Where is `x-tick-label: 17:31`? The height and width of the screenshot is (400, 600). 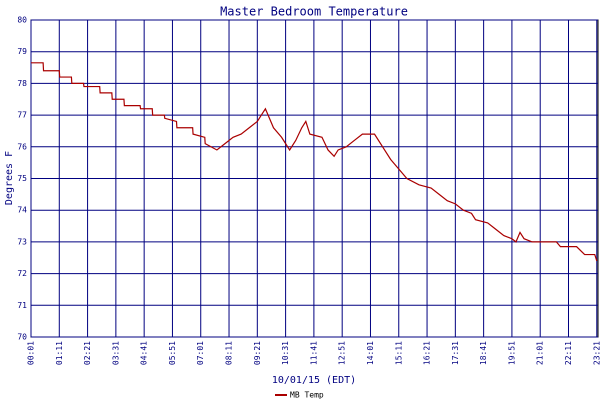
x-tick-label: 17:31 is located at coordinates (455, 353).